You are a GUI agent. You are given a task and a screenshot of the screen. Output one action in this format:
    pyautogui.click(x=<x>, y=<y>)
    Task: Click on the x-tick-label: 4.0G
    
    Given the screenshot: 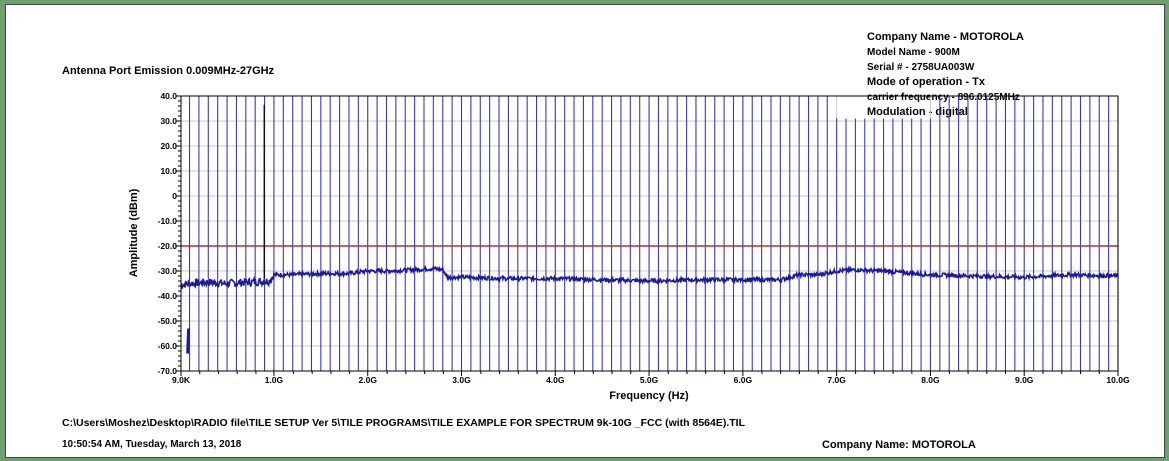 What is the action you would take?
    pyautogui.click(x=555, y=380)
    